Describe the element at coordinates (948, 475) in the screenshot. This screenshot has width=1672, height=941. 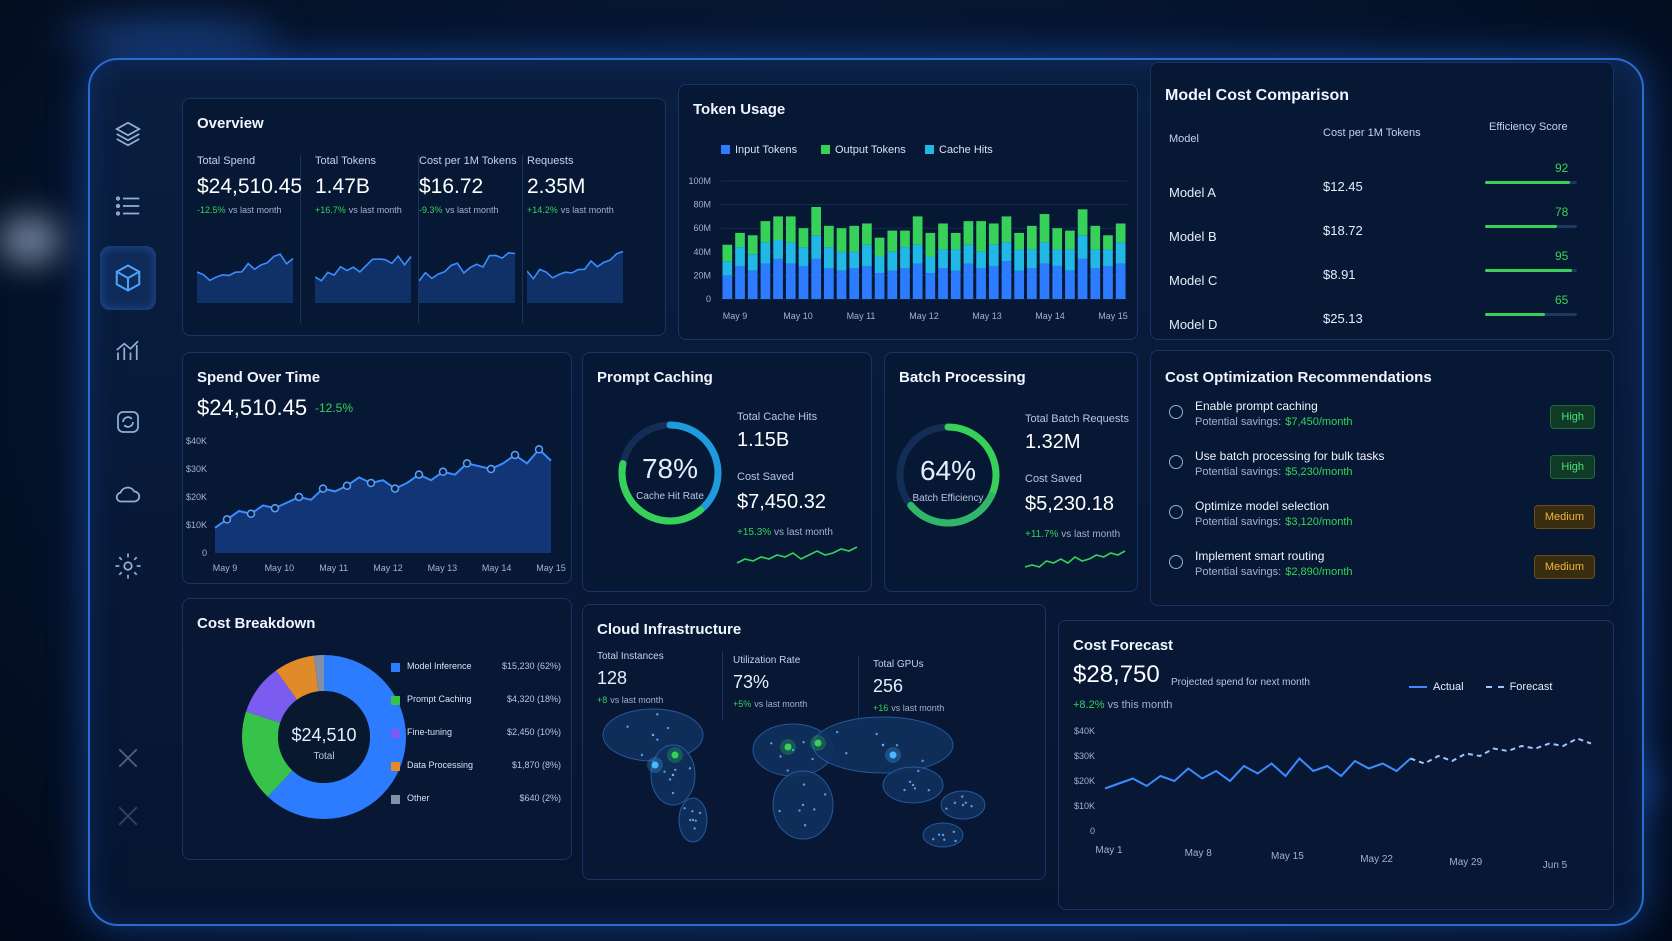
I see `ring-progress-b` at that location.